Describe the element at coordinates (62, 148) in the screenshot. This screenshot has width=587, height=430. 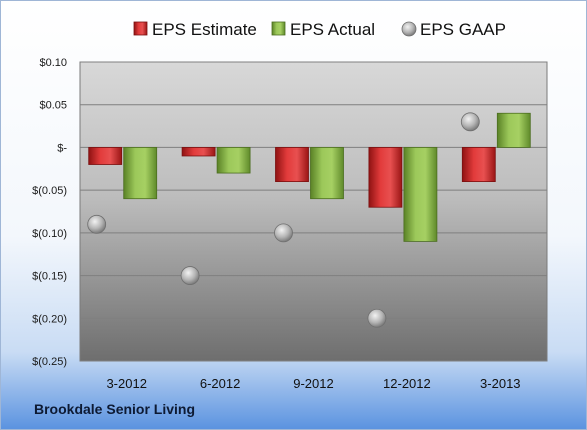
I see `y-tick-label: $-` at that location.